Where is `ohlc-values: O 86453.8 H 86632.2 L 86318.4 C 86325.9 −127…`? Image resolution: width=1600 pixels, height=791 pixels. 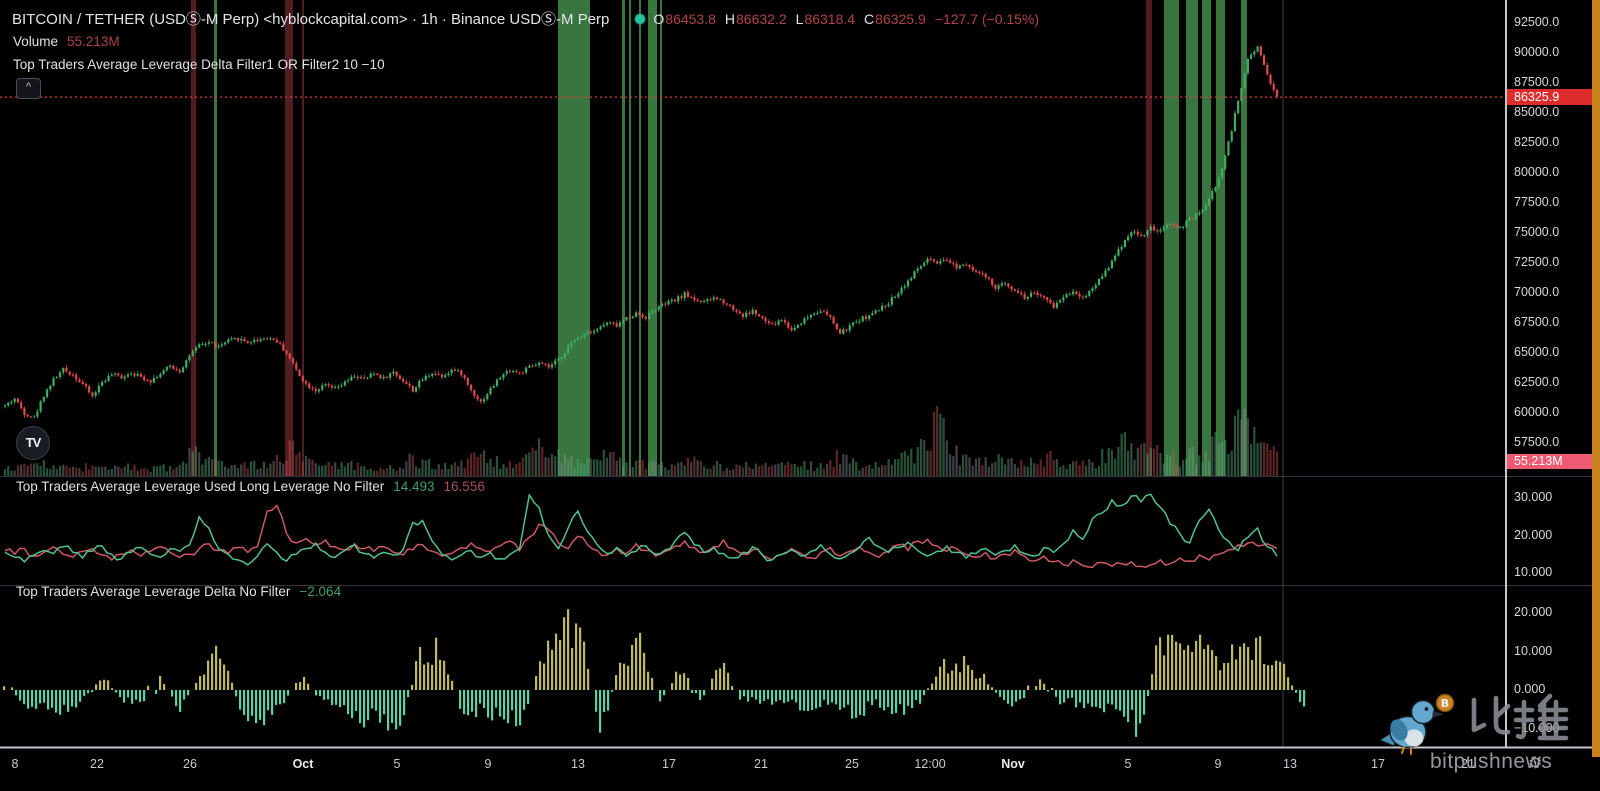 ohlc-values: O 86453.8 H 86632.2 L 86318.4 C 86325.9 −127… is located at coordinates (846, 19).